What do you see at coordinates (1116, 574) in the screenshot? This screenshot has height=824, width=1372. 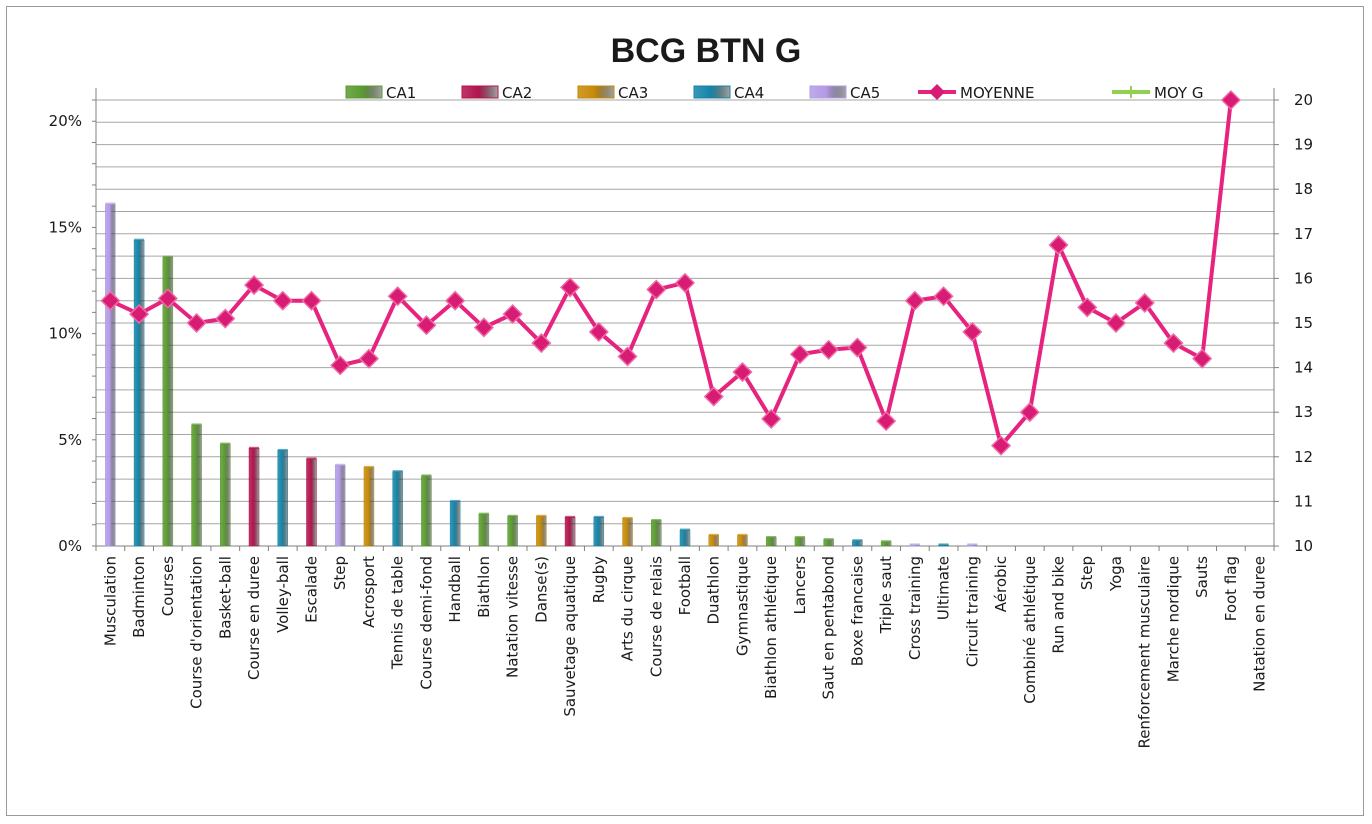 I see `category-label: Yoga` at bounding box center [1116, 574].